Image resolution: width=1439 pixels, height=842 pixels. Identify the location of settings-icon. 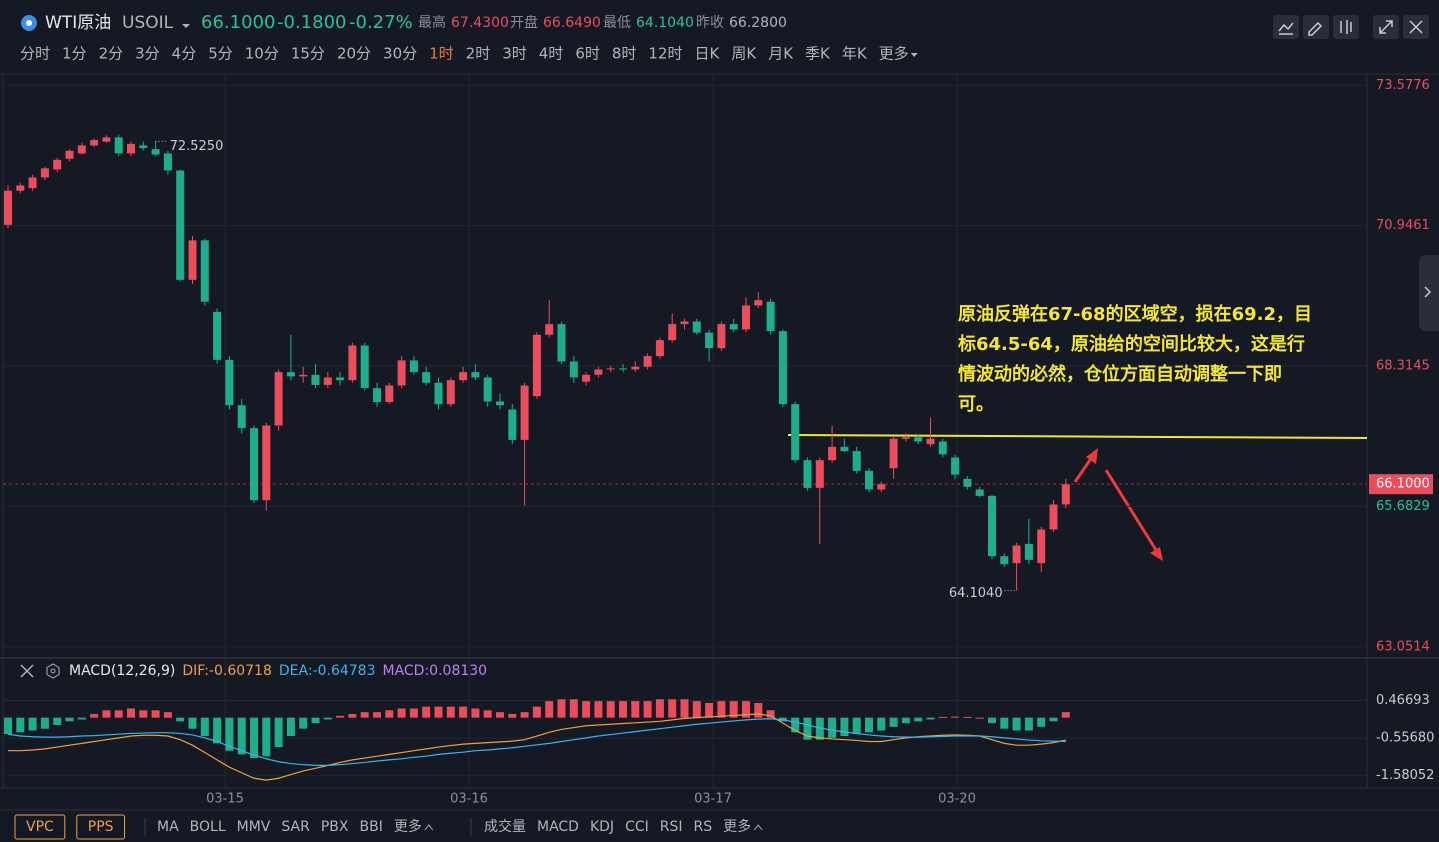
(53, 671).